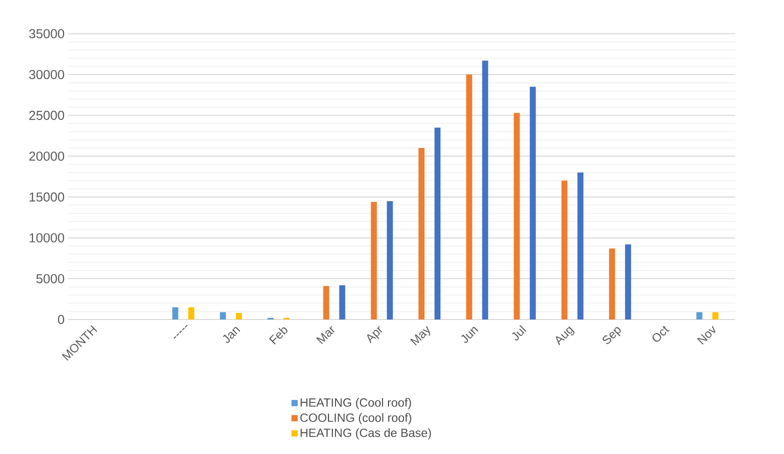 The image size is (784, 454). Describe the element at coordinates (611, 335) in the screenshot. I see `x-tick-label: Sep` at that location.